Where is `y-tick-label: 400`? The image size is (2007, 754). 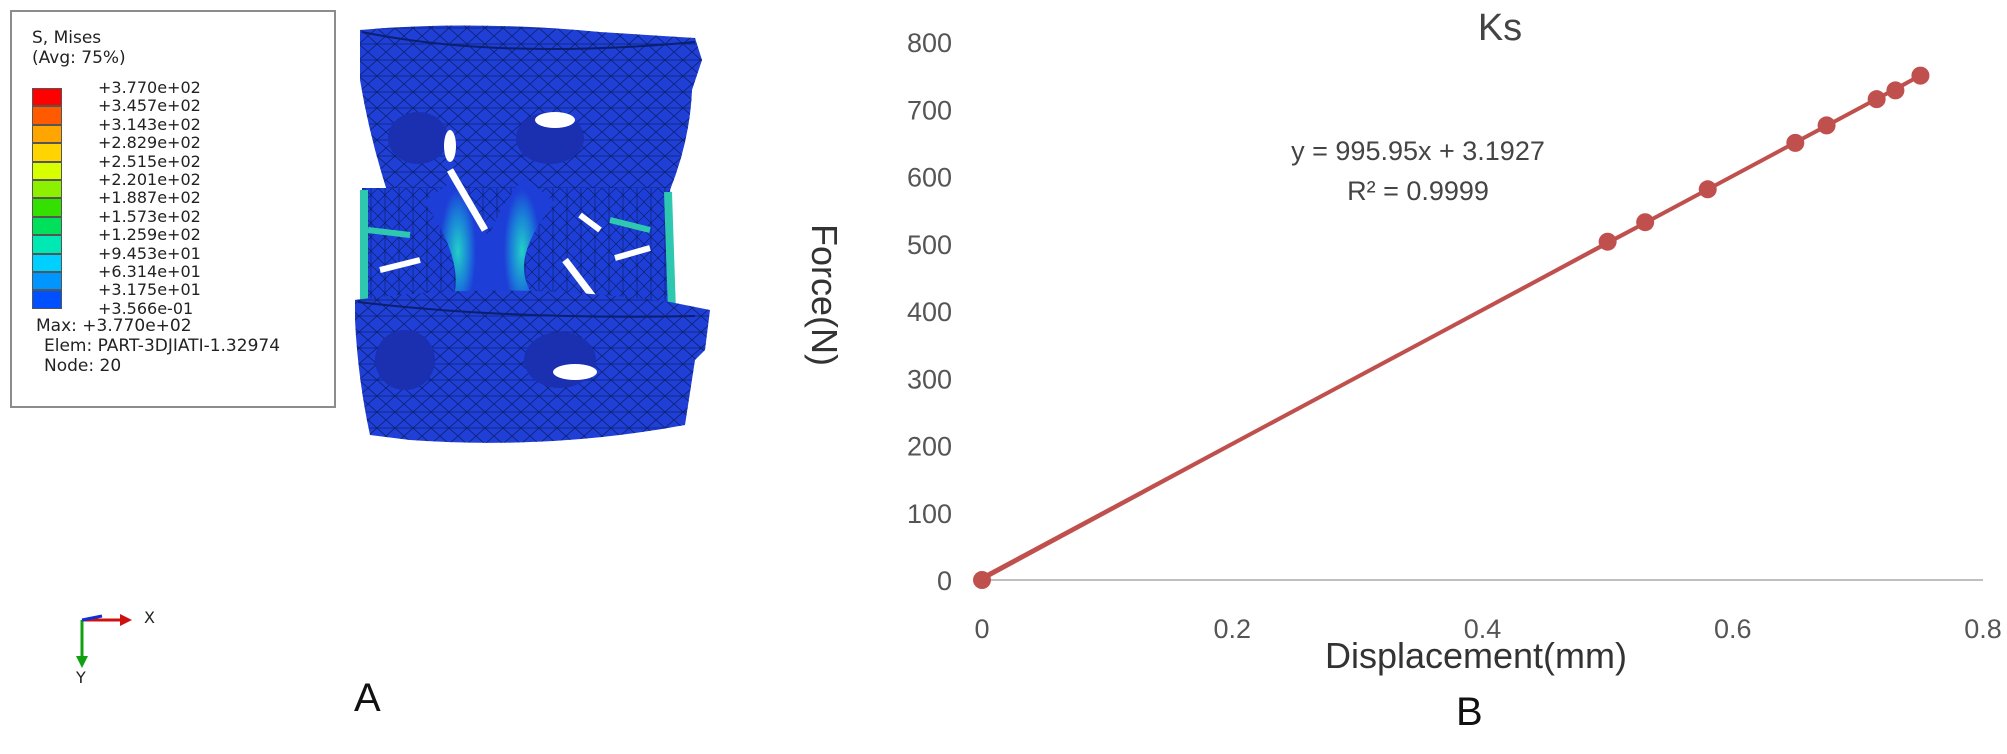 y-tick-label: 400 is located at coordinates (929, 312).